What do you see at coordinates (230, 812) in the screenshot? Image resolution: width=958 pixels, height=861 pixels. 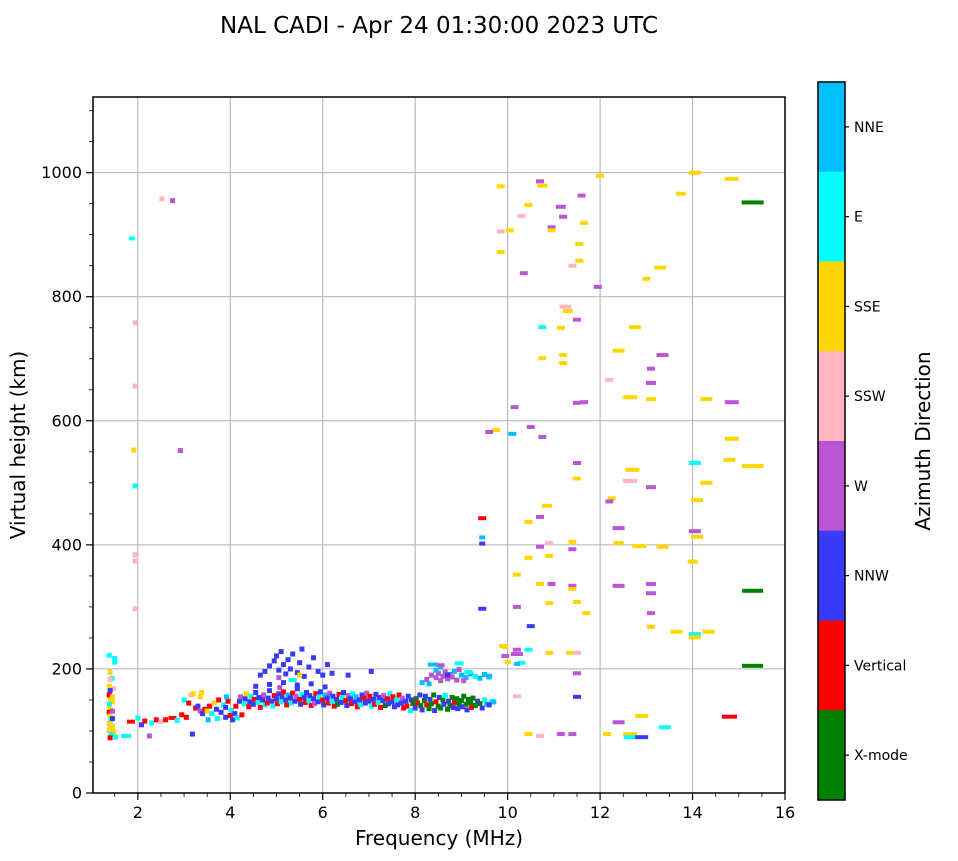 I see `x-tick-label: 4` at bounding box center [230, 812].